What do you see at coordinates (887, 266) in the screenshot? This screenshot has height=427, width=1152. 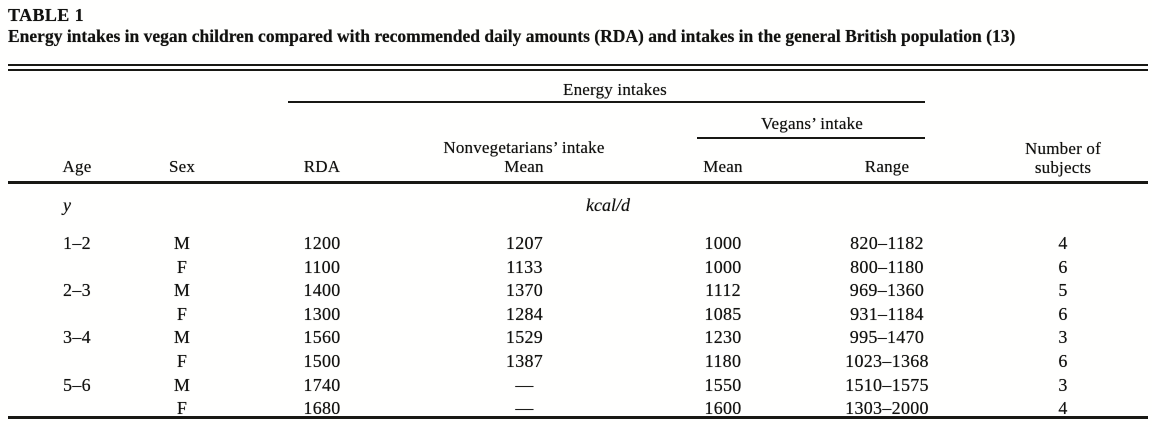 I see `cell-vegan-range: 800–1180` at bounding box center [887, 266].